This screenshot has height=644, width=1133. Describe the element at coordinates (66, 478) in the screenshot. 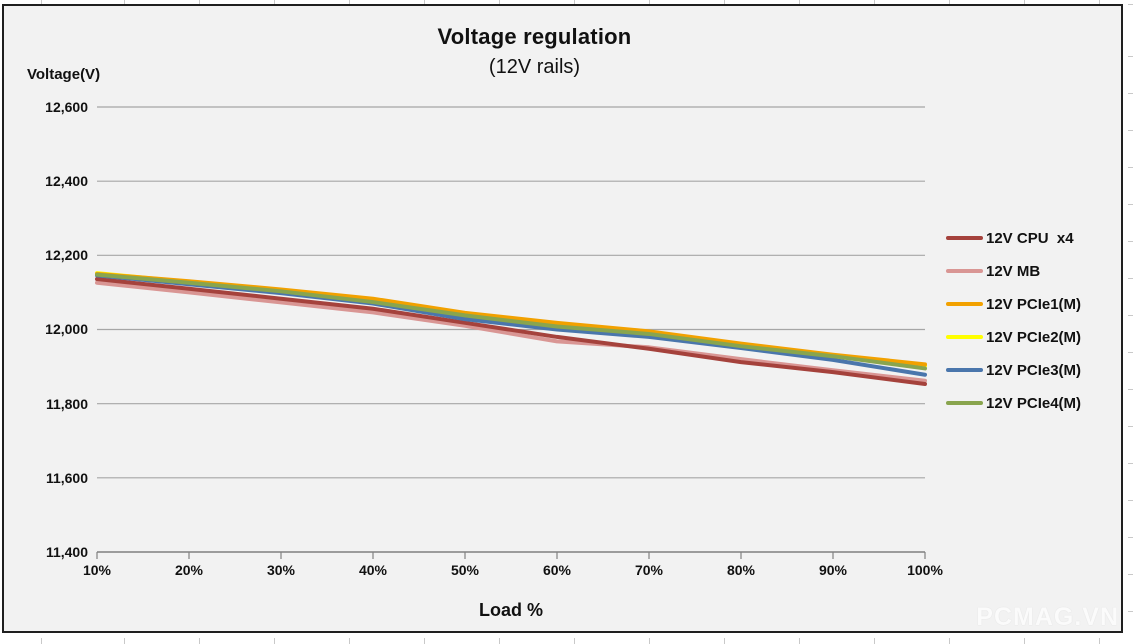

I see `y-tick-label: 11,600` at that location.